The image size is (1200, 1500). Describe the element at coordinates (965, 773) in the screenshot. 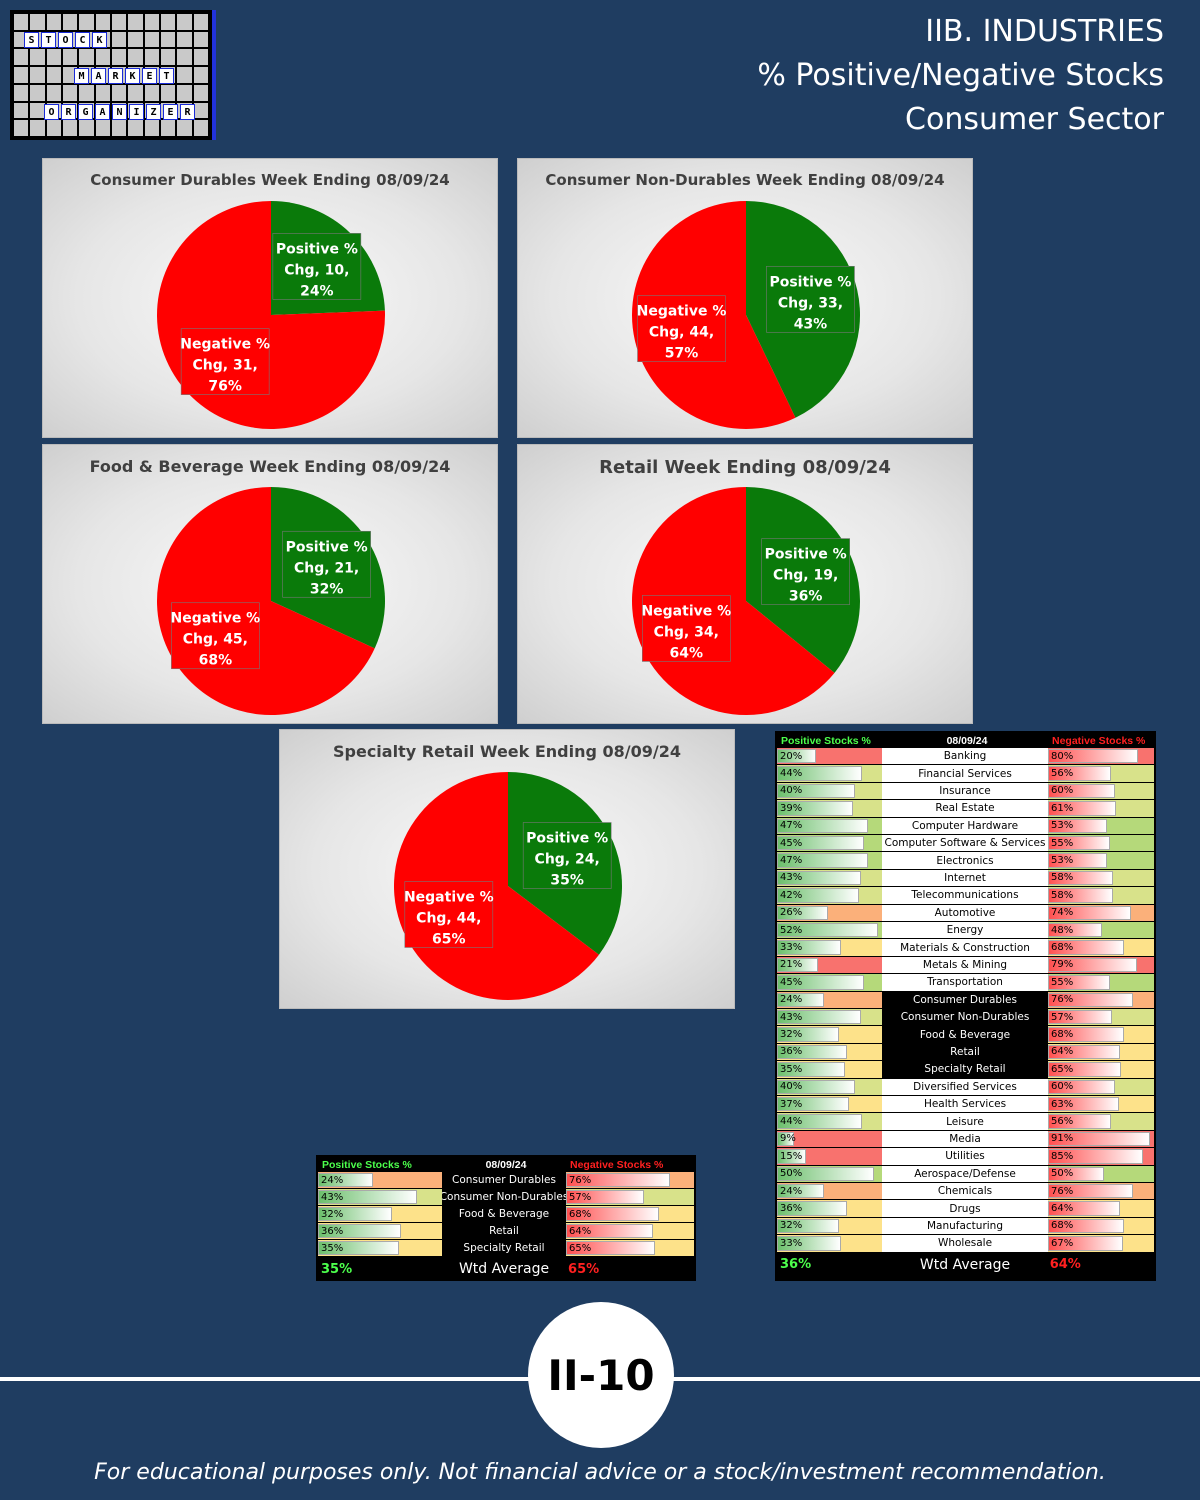

I see `table-row: 44% Financial Services 56%` at that location.